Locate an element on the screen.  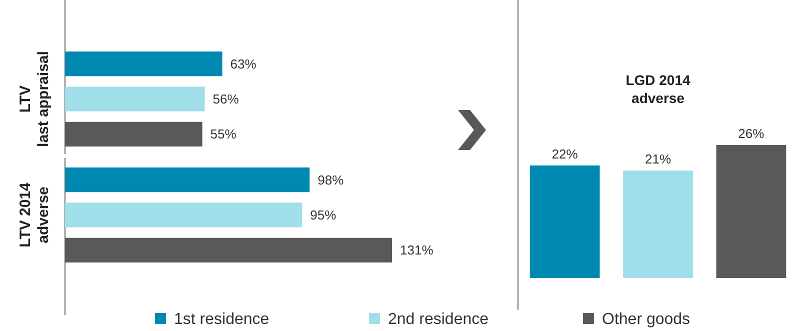
y-tick-label: LTV last appraisal is located at coordinates (34, 99).